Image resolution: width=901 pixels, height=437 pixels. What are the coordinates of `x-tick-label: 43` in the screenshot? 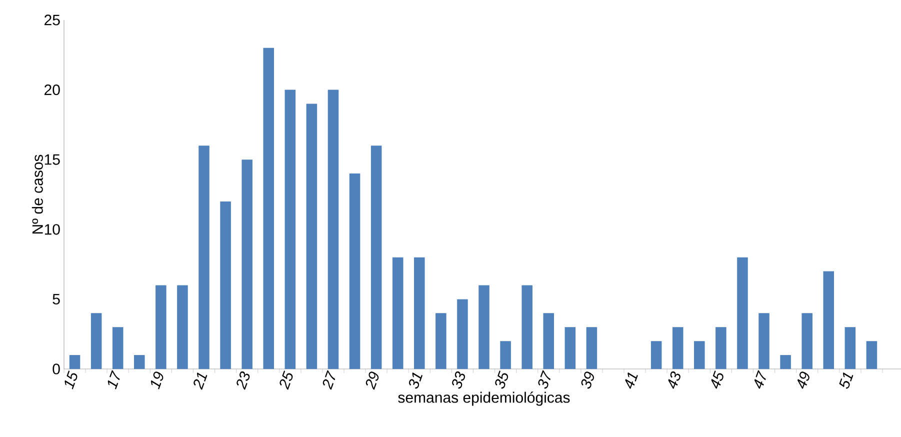 It's located at (674, 380).